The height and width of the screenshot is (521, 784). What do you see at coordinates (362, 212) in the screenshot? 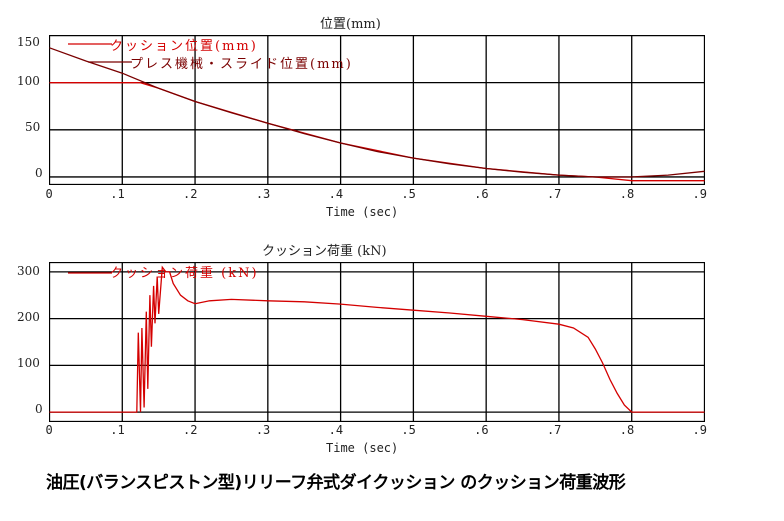
I see `chart1-x-label: Time (sec)` at bounding box center [362, 212].